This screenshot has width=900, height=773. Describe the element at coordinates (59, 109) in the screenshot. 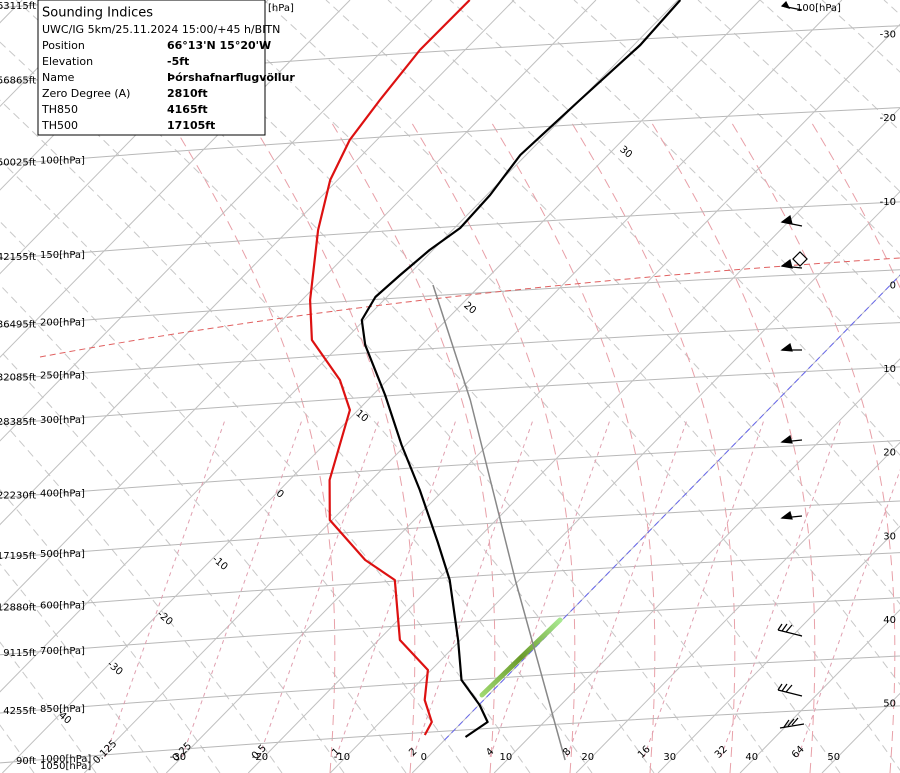

I see `info-label: TH850` at that location.